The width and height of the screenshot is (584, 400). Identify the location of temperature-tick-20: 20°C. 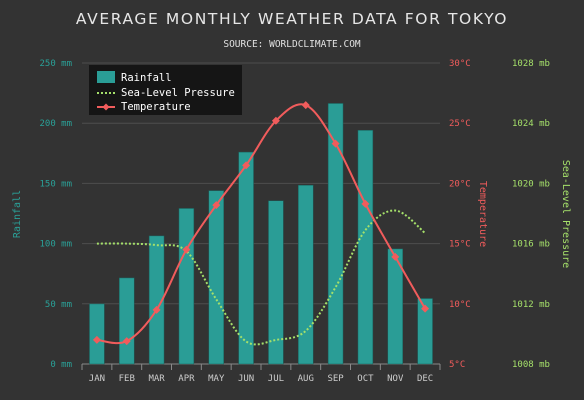
(460, 184).